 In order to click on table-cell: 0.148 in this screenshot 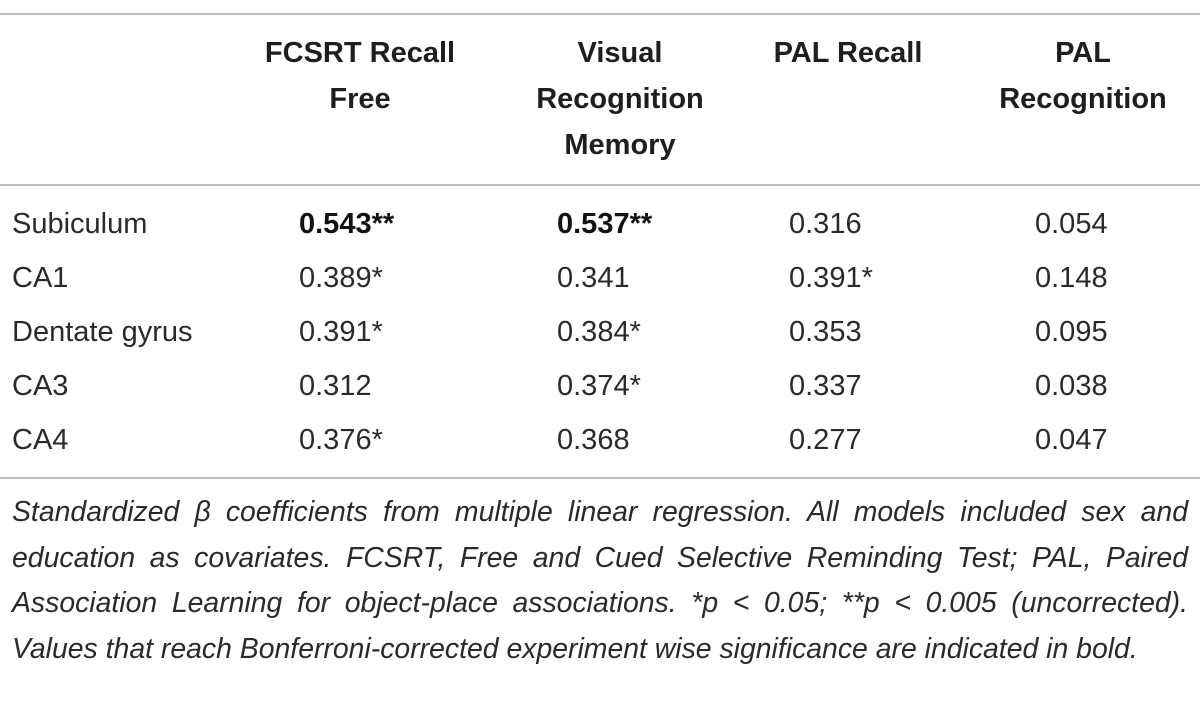, I will do `click(1071, 278)`.